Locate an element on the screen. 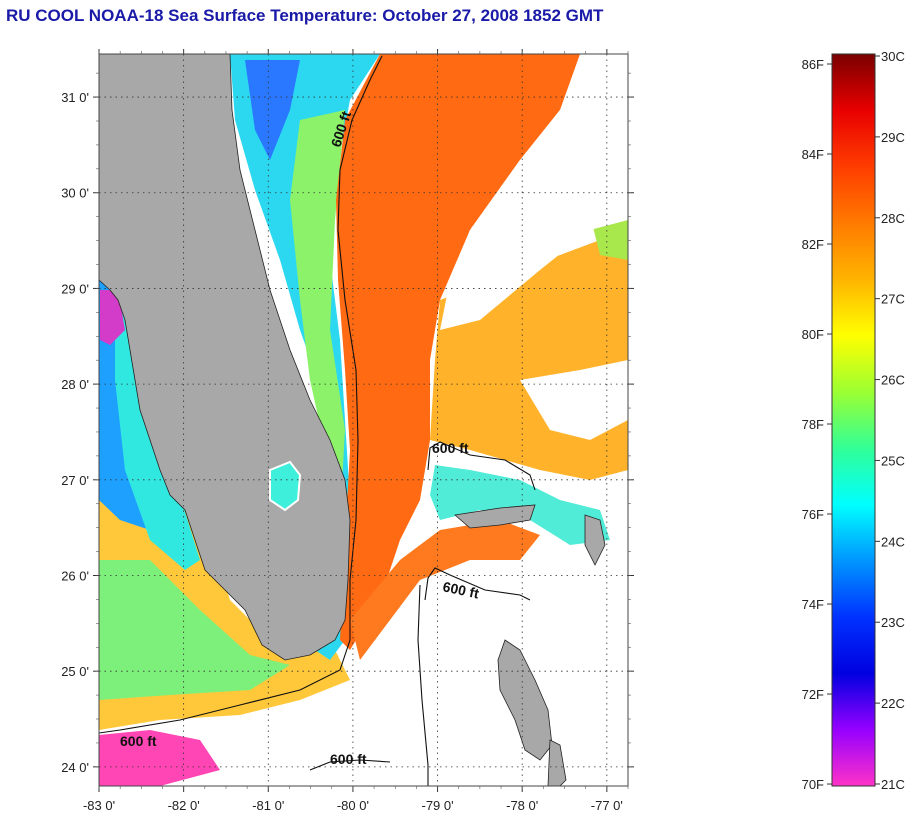  lat-tick-label: 27 0' is located at coordinates (75, 480).